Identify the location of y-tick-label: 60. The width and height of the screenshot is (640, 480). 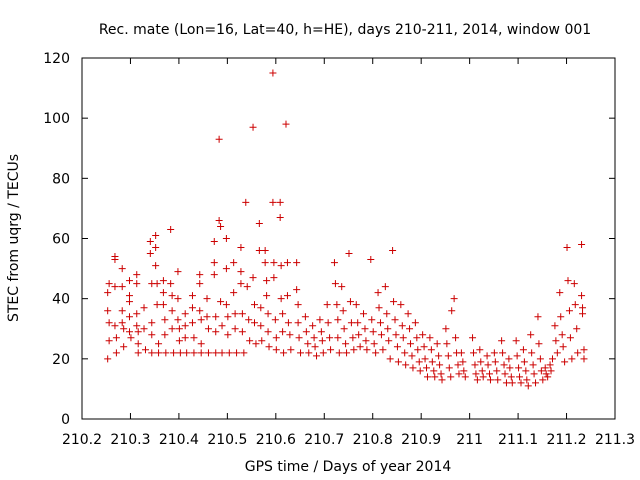
(61, 240).